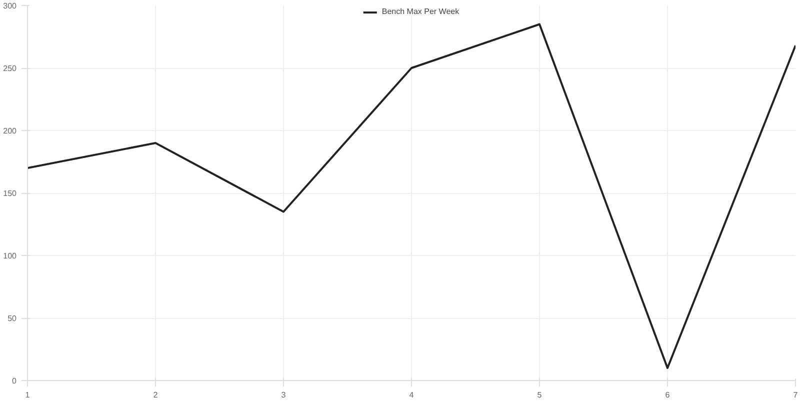  What do you see at coordinates (155, 395) in the screenshot?
I see `x-tick-label: 2` at bounding box center [155, 395].